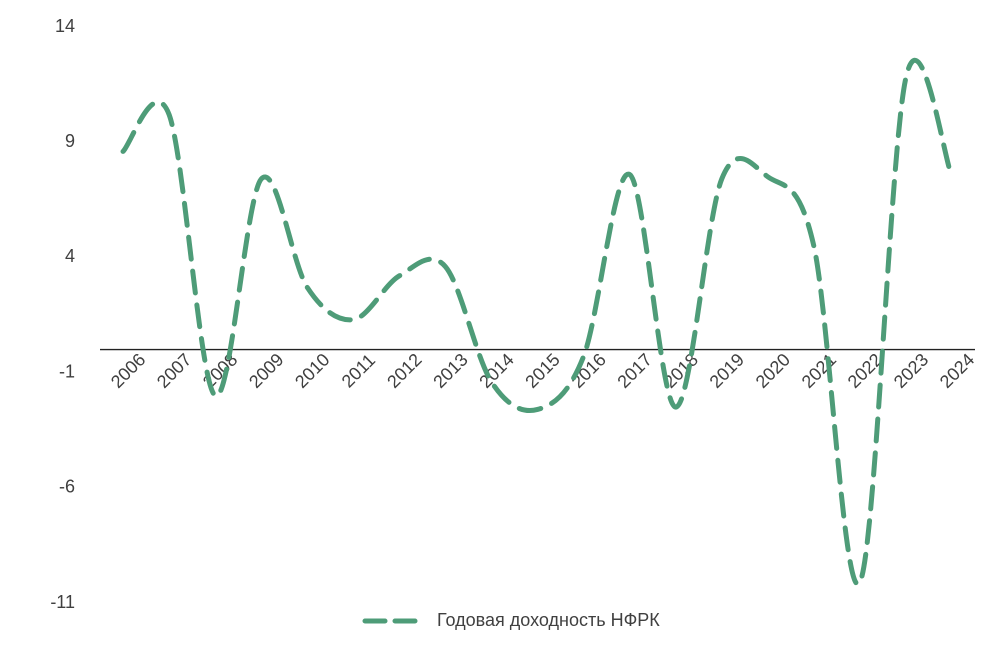  Describe the element at coordinates (450, 370) in the screenshot. I see `x-tick-label: 2013` at that location.